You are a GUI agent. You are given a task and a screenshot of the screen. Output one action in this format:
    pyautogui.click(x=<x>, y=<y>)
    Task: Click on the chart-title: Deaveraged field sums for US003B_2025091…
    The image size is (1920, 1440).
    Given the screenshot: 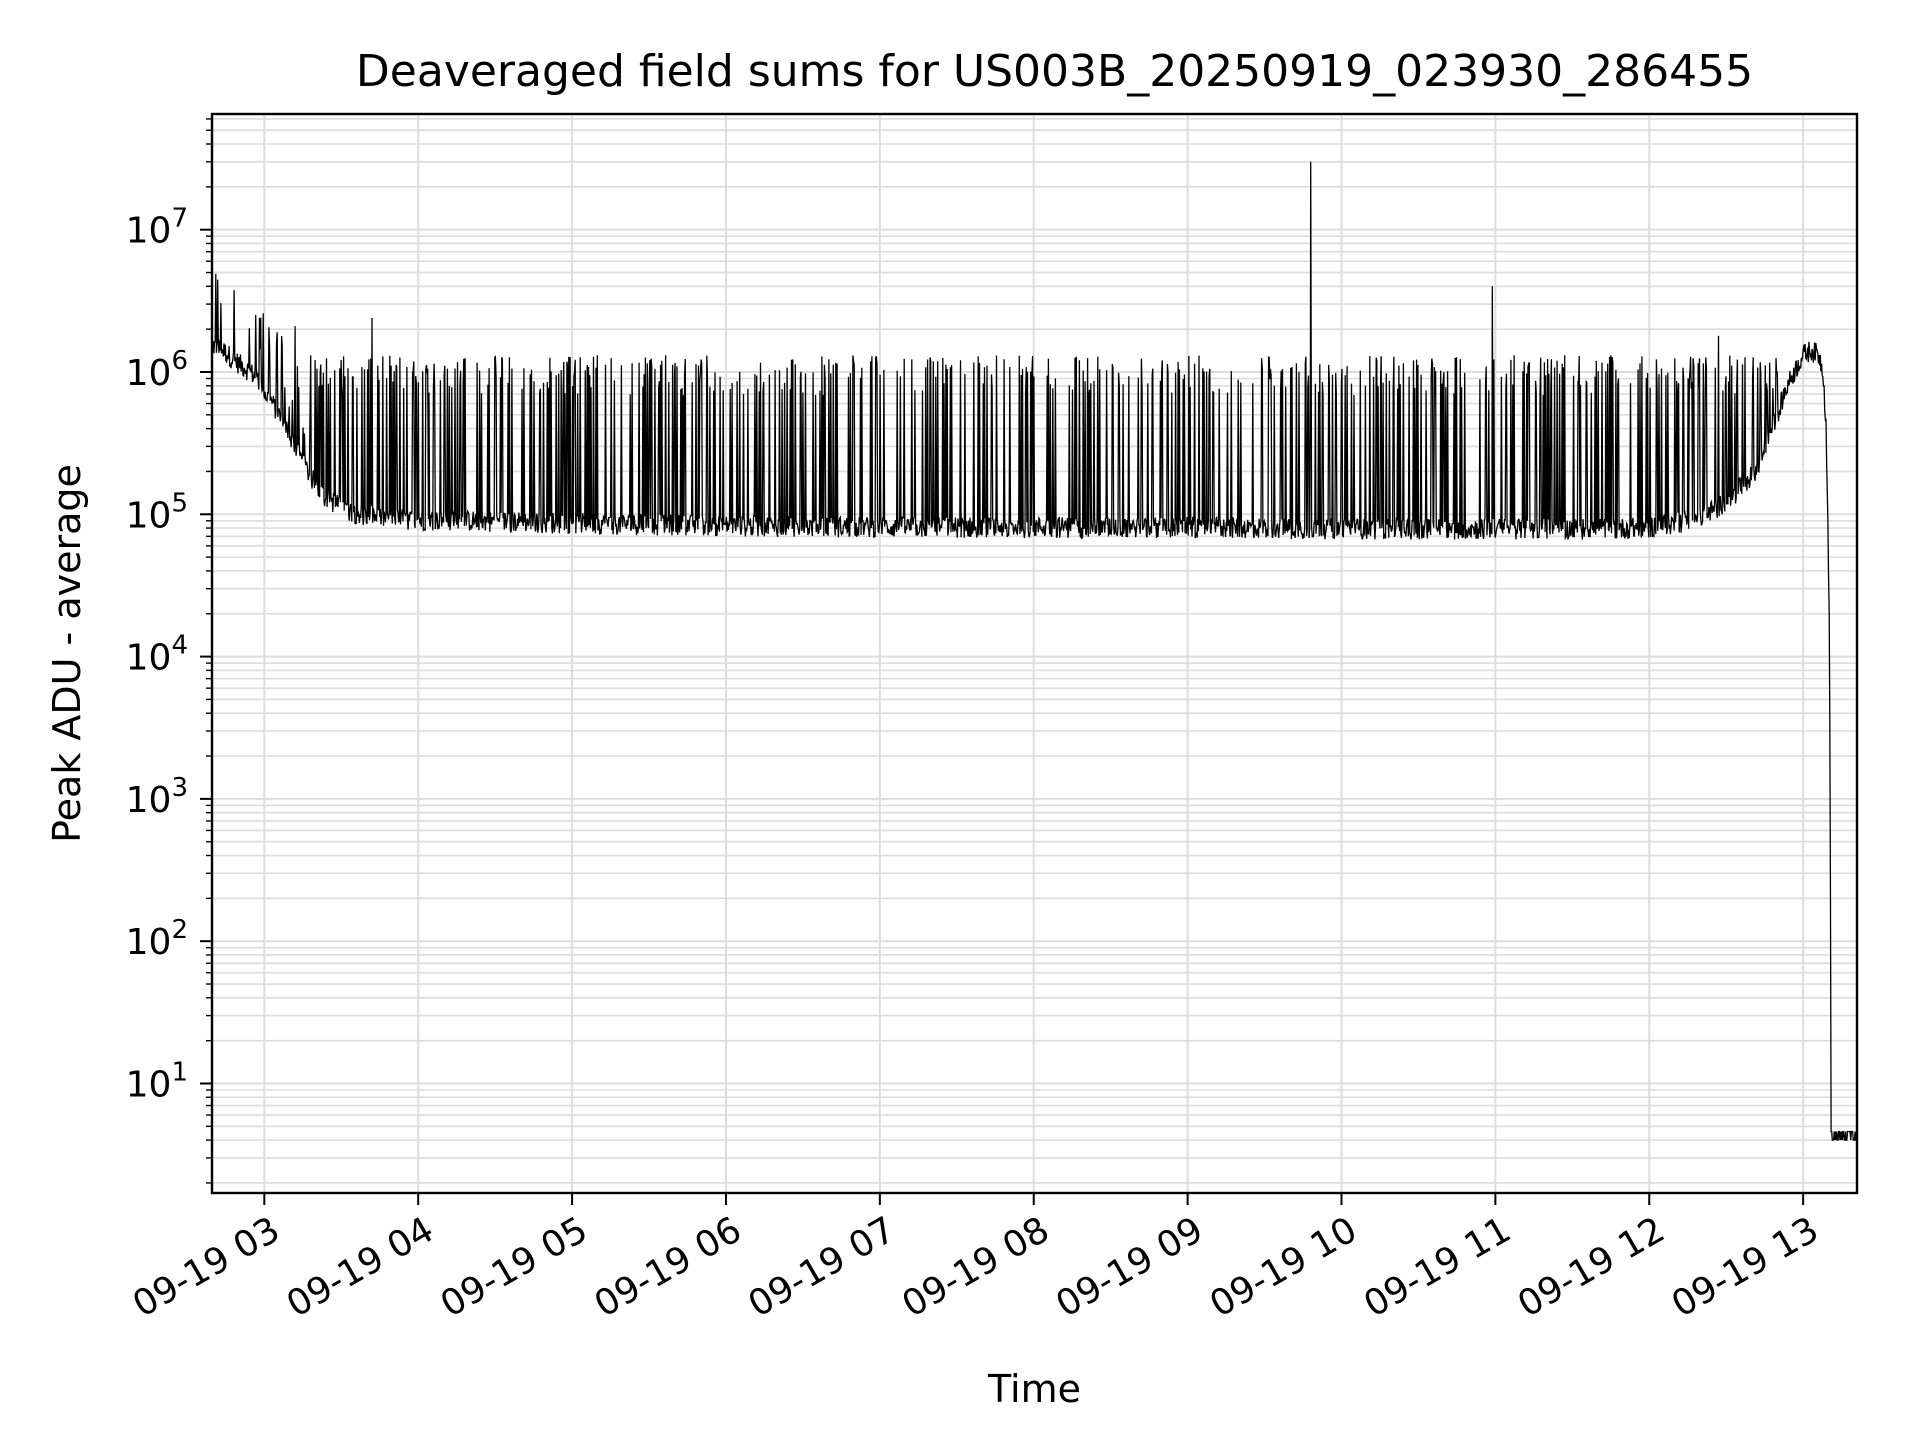 What is the action you would take?
    pyautogui.click(x=1054, y=71)
    